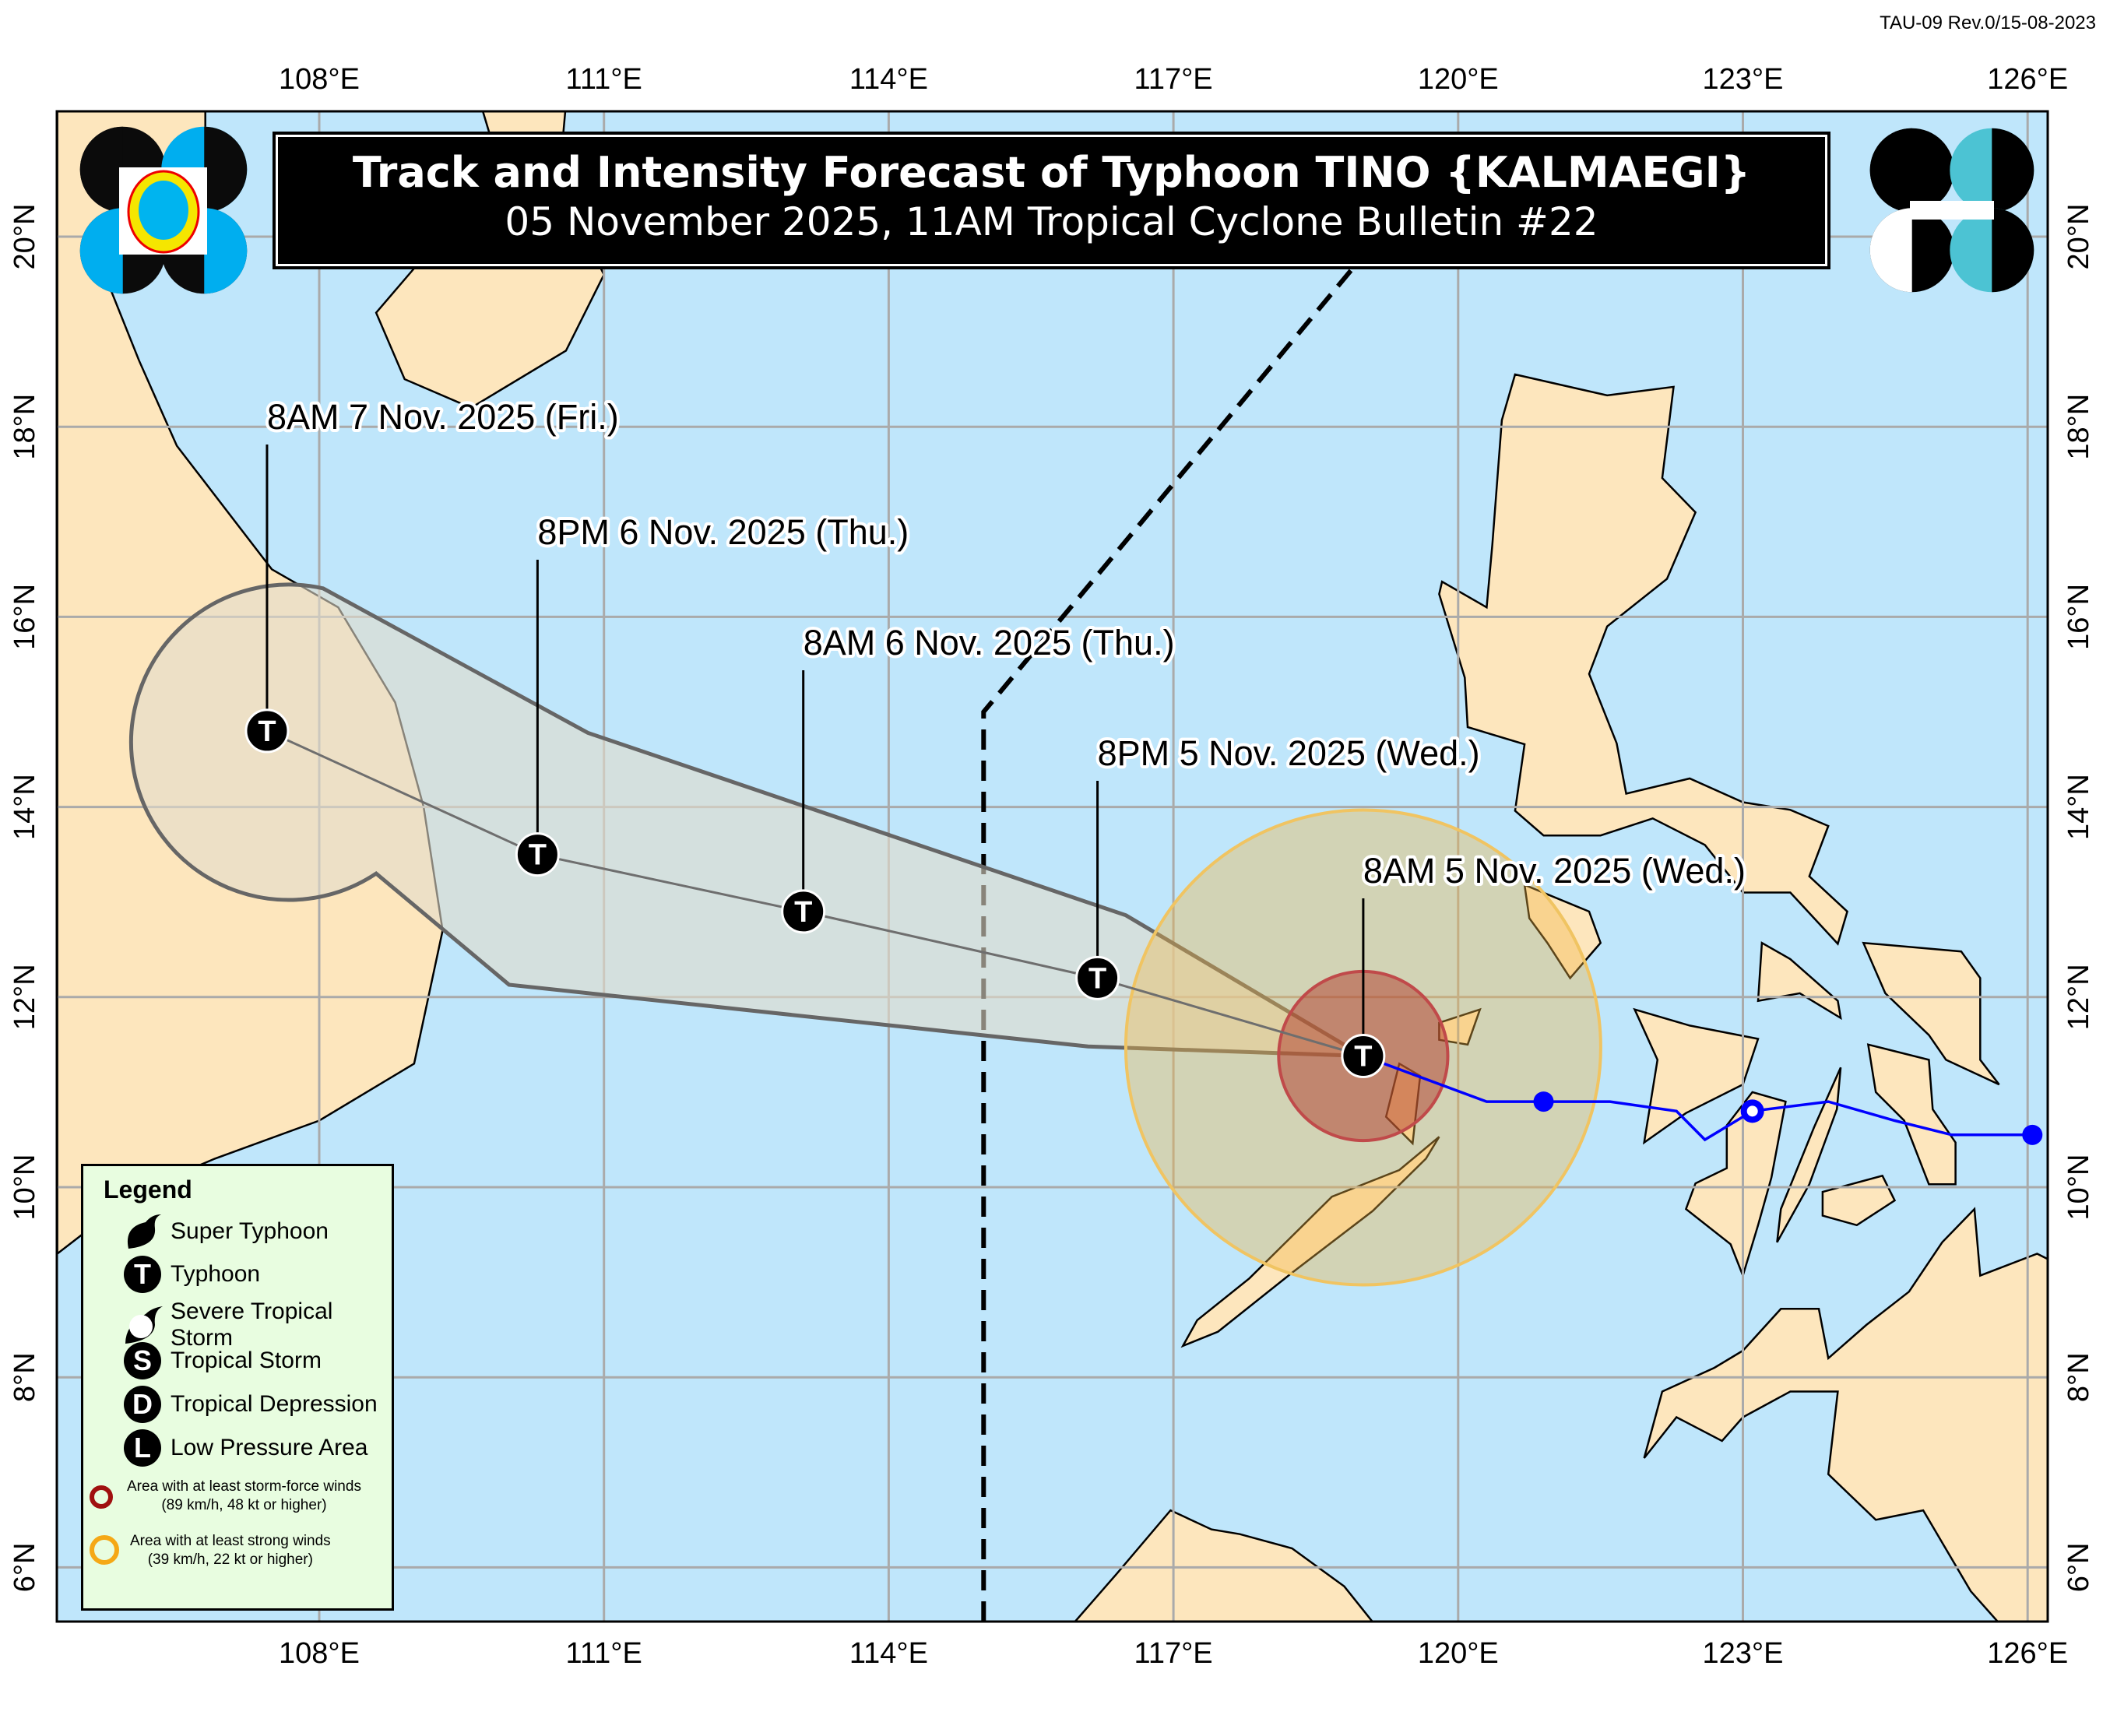  I want to click on low-pressure-area-icon: L, so click(143, 1448).